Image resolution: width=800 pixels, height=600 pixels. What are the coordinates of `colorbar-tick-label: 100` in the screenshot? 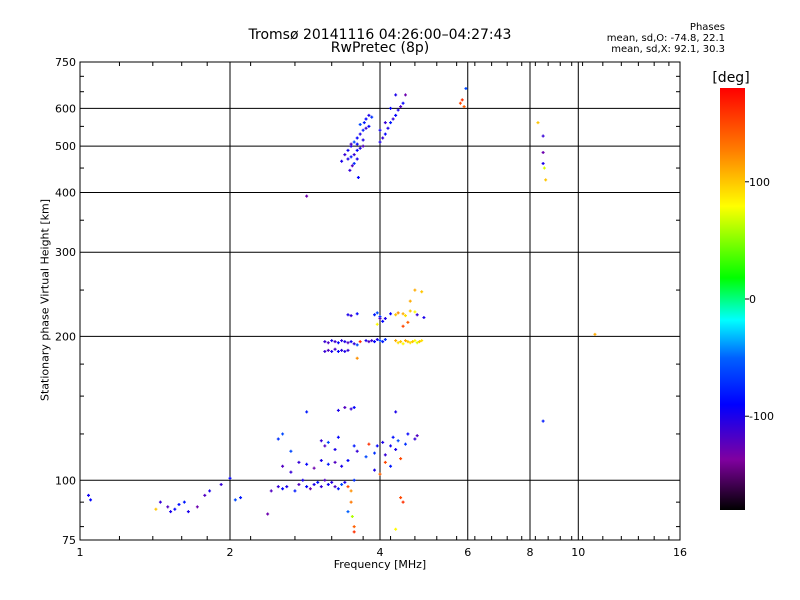 It's located at (759, 182).